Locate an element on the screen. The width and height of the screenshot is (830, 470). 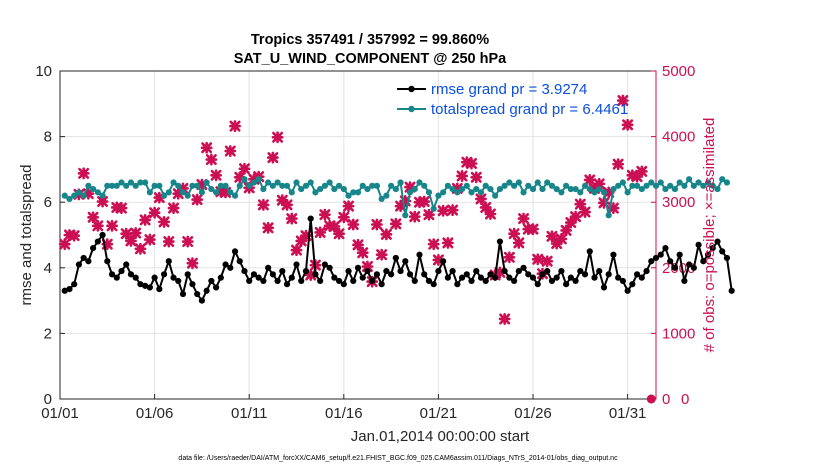
x-tick-label: 01/21 is located at coordinates (439, 413).